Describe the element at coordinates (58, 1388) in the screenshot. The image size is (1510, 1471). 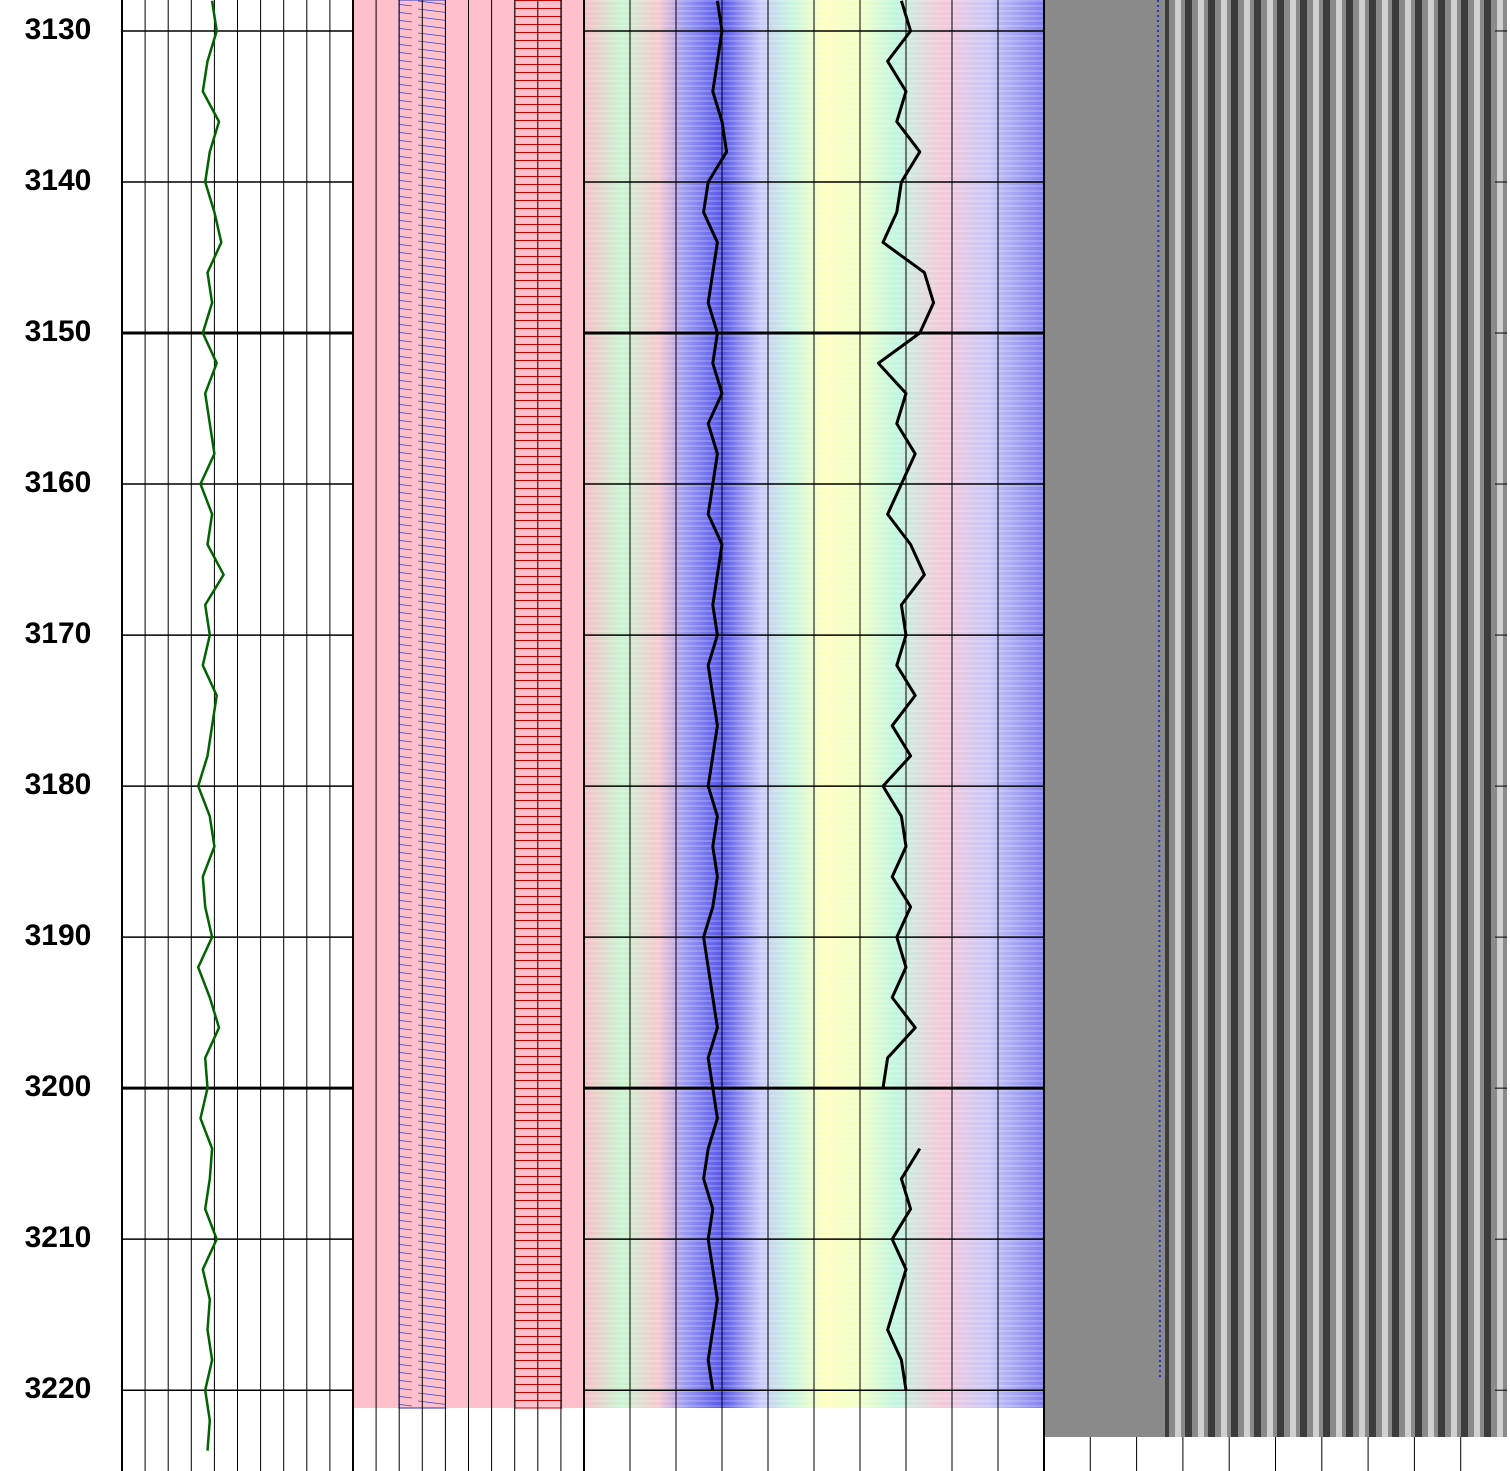
I see `depth-label: 3220` at that location.